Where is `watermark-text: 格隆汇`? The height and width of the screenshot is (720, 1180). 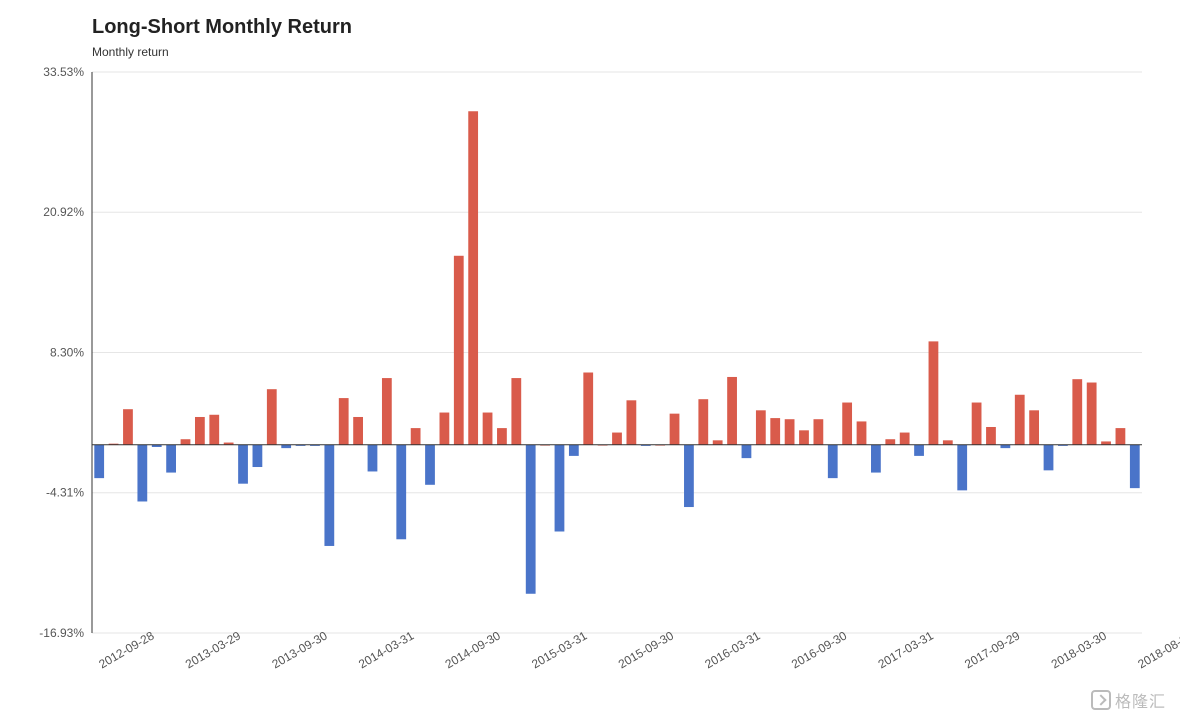
watermark-text: 格隆汇 is located at coordinates (1140, 702).